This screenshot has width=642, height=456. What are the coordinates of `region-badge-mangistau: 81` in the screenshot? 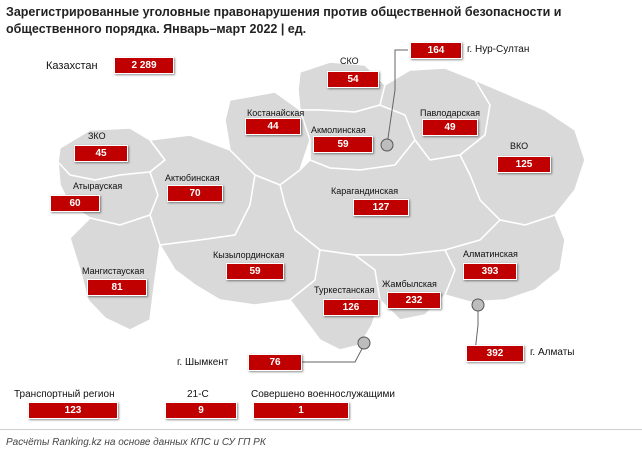 It's located at (117, 287).